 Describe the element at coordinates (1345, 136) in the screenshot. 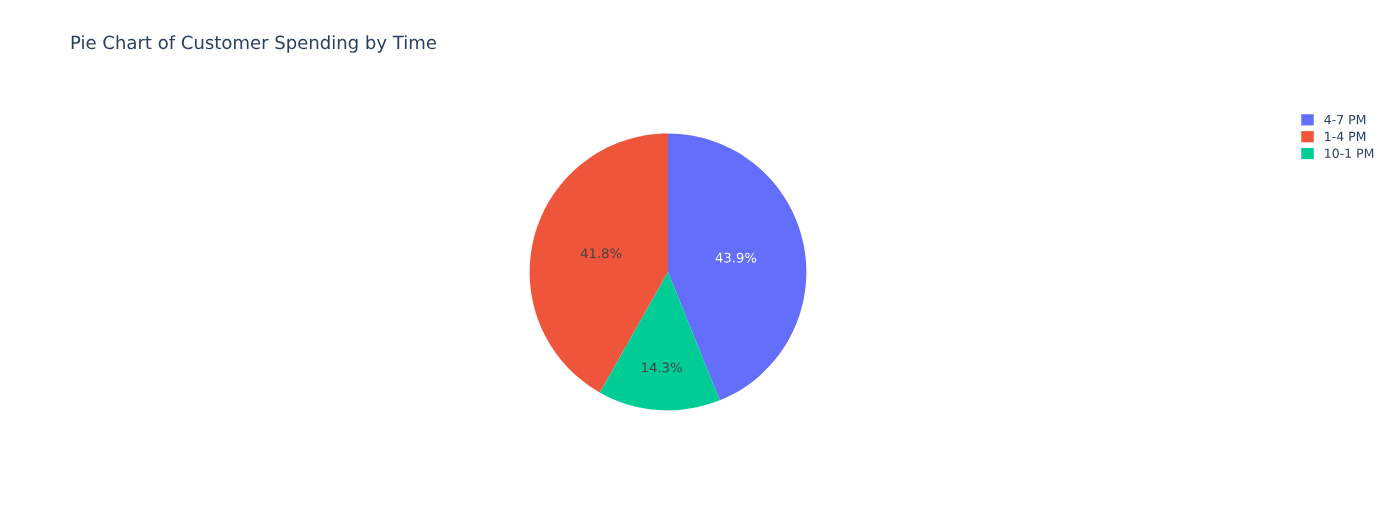

I see `legend-label: 1-4 PM` at that location.